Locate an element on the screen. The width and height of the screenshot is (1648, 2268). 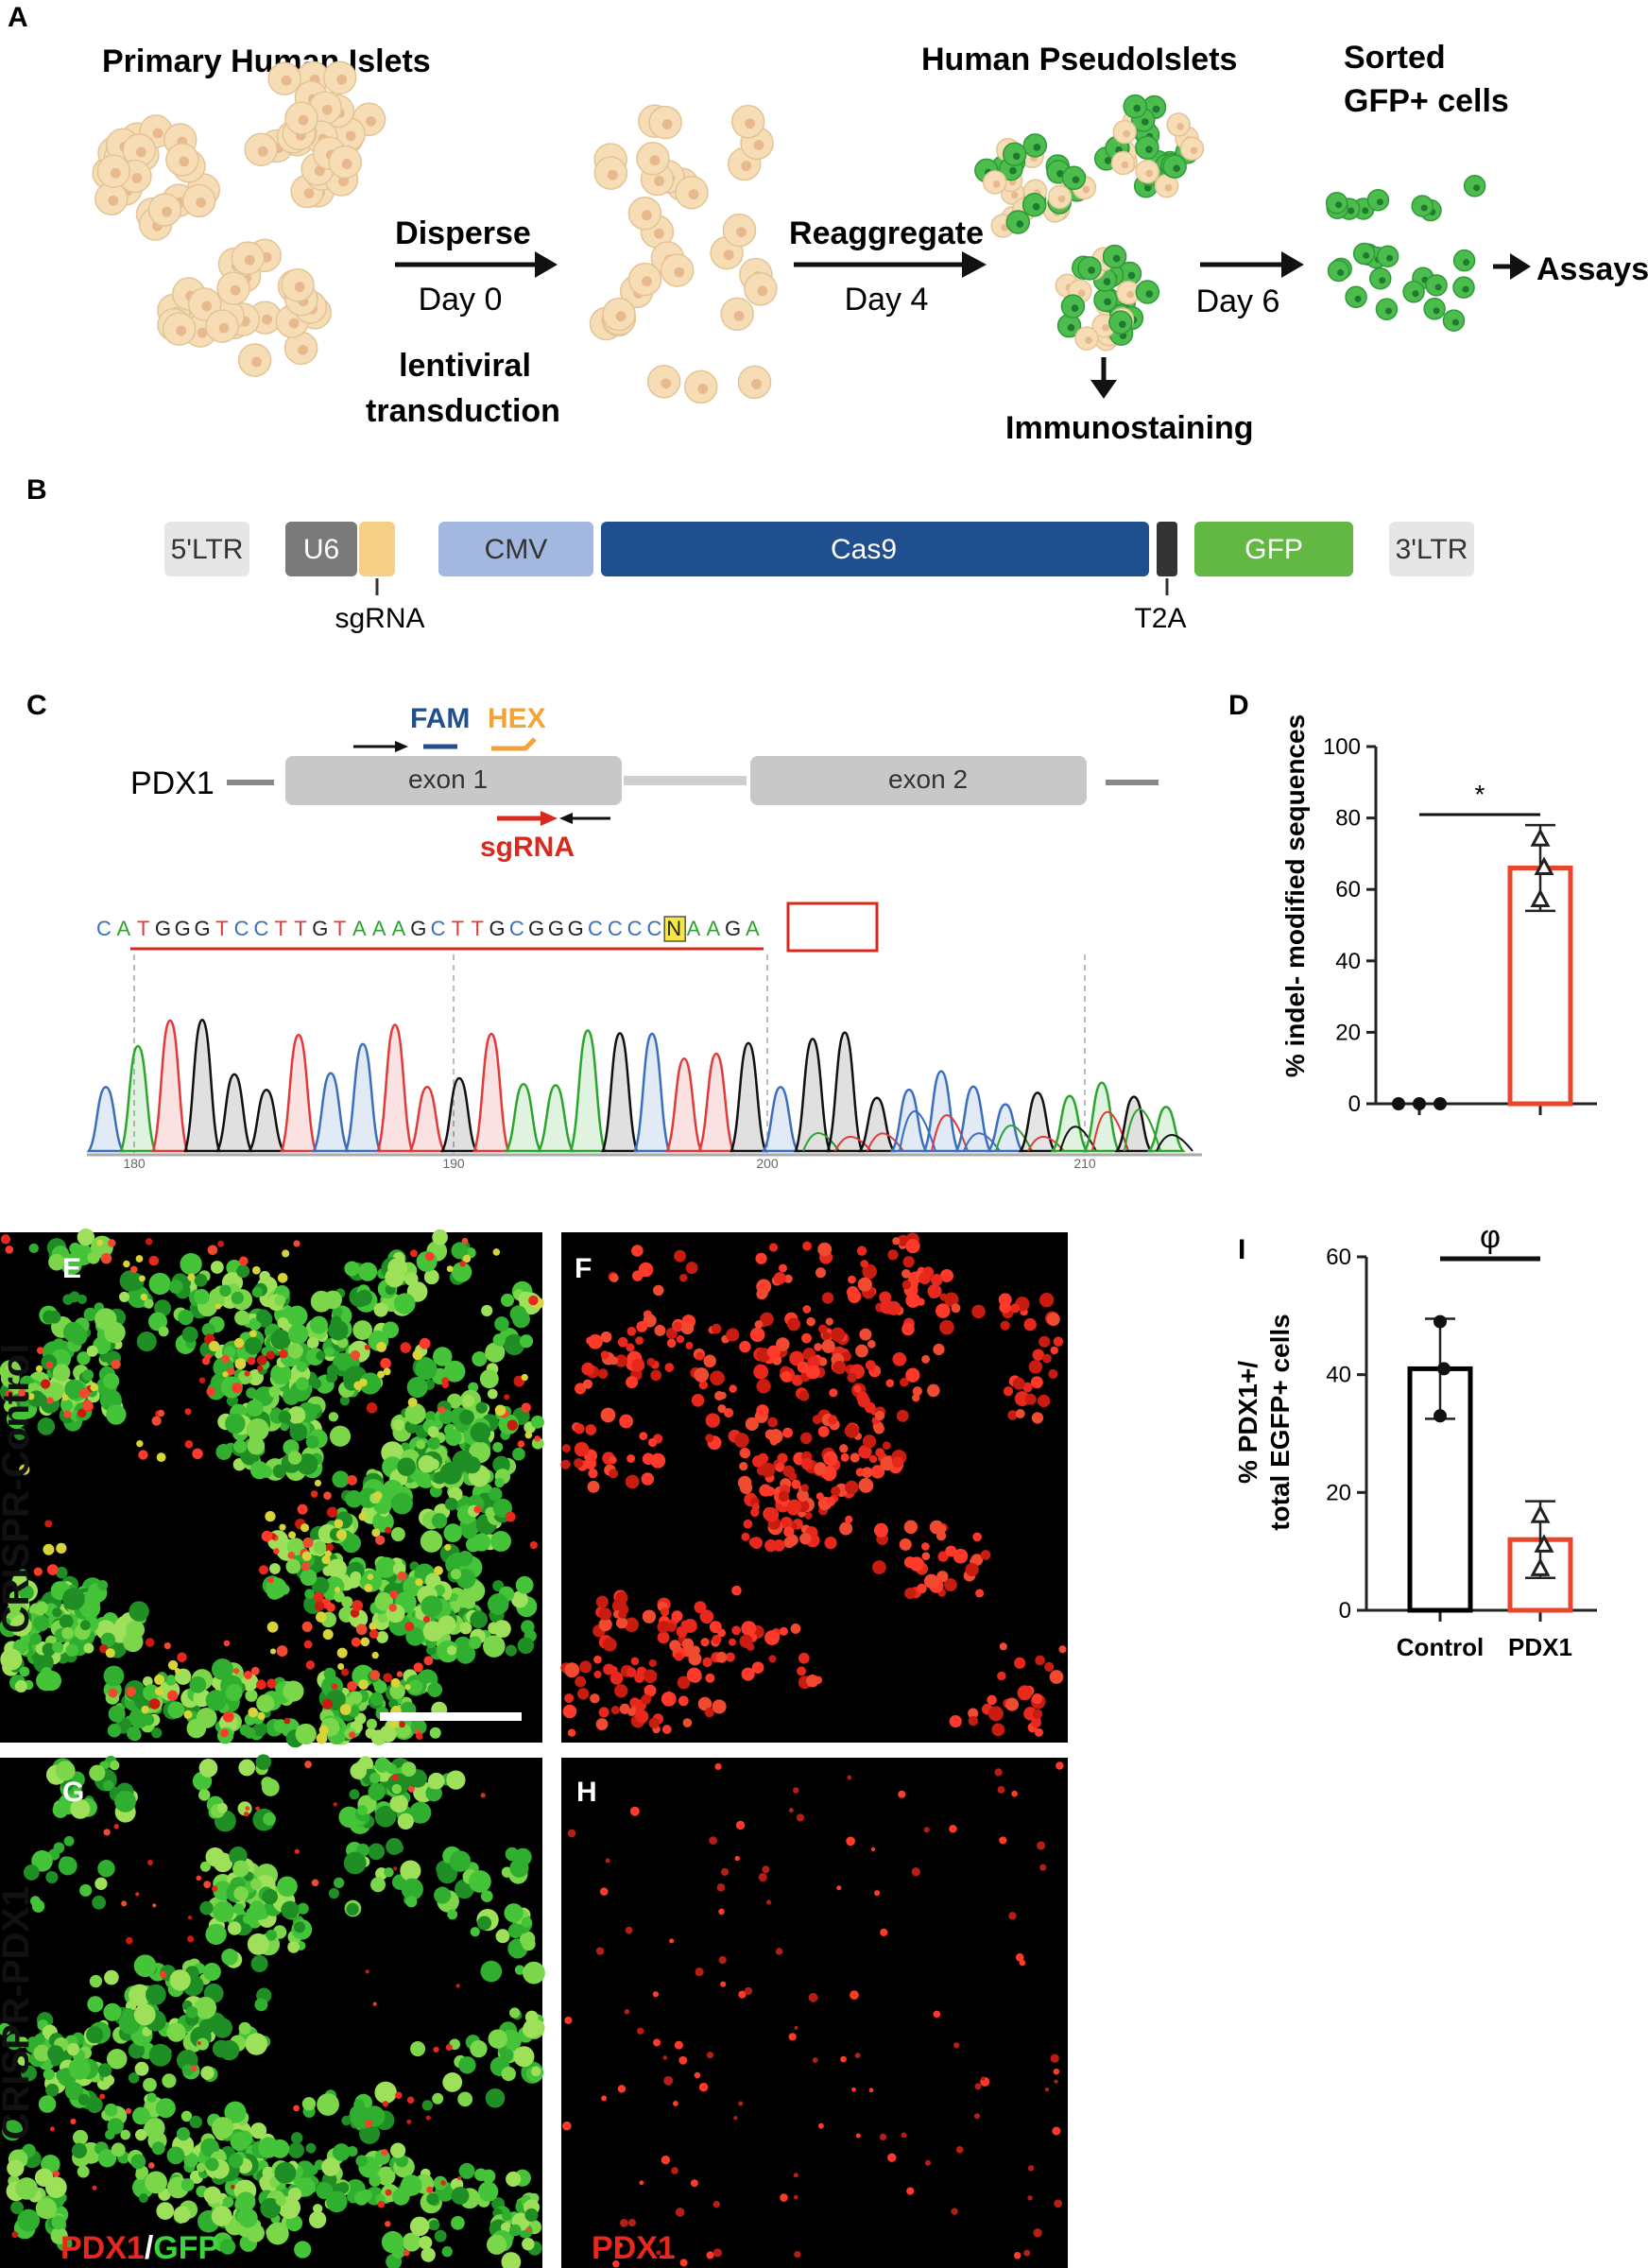
stain-sep: / is located at coordinates (149, 2248).